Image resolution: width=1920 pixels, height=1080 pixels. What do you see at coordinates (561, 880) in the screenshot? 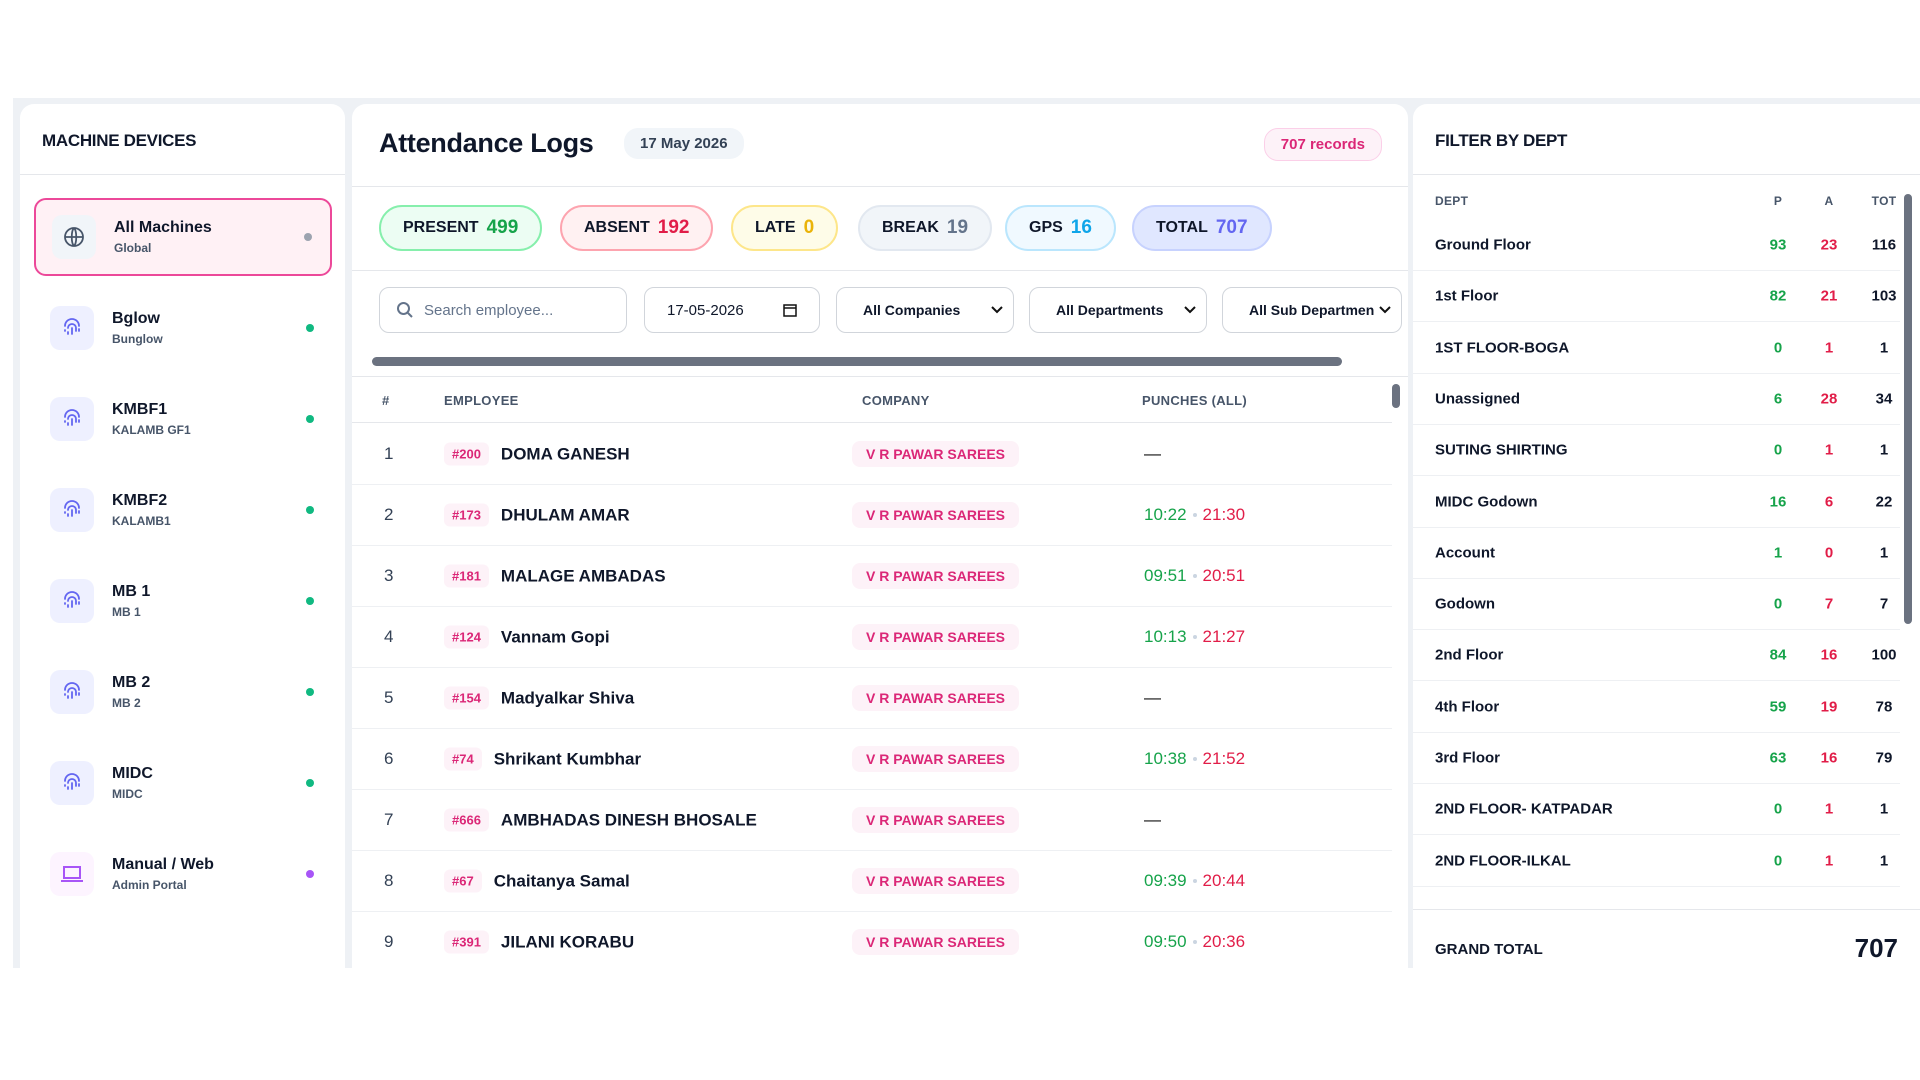
I see `employee-name: Chaitanya Samal` at bounding box center [561, 880].